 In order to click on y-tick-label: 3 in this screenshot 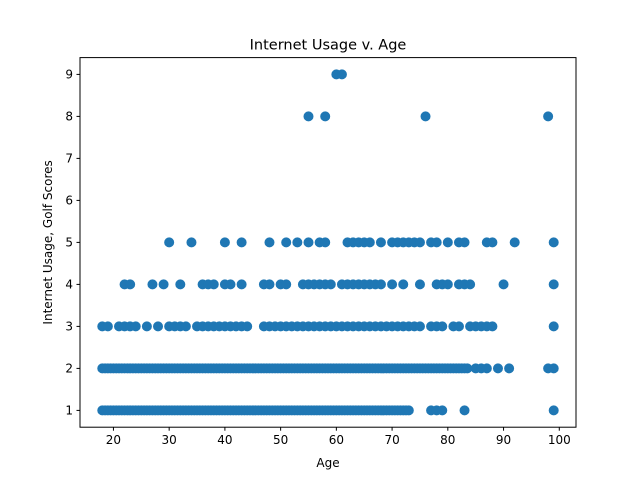, I will do `click(69, 327)`.